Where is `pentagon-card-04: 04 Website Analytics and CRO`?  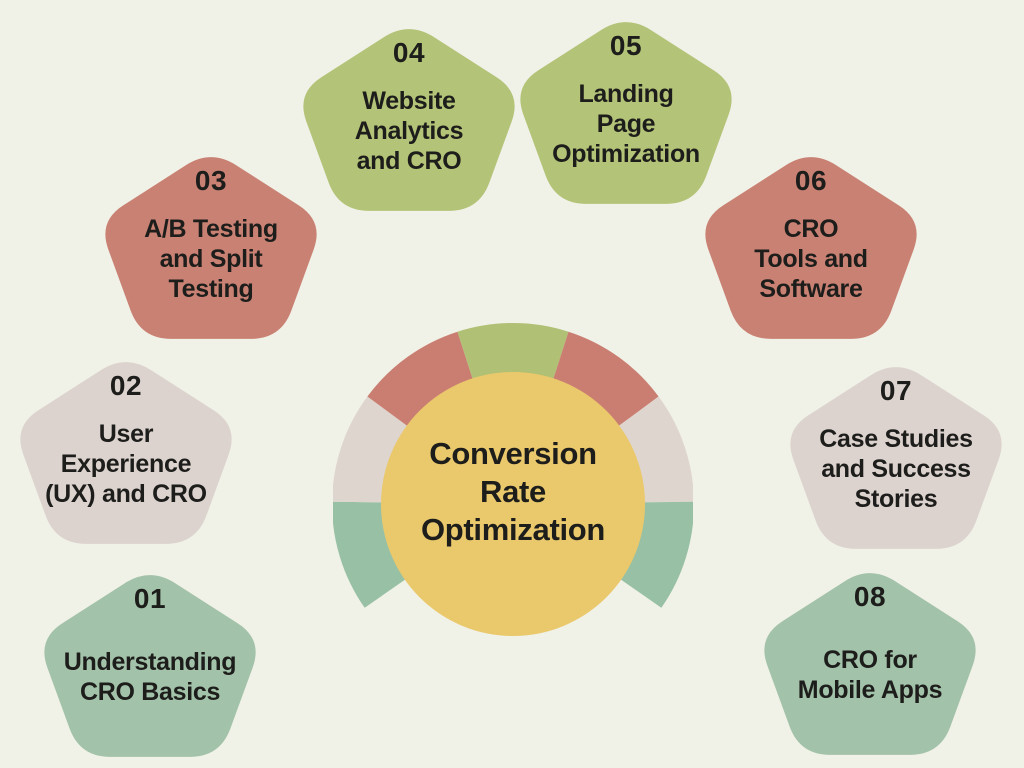 pentagon-card-04: 04 Website Analytics and CRO is located at coordinates (409, 115).